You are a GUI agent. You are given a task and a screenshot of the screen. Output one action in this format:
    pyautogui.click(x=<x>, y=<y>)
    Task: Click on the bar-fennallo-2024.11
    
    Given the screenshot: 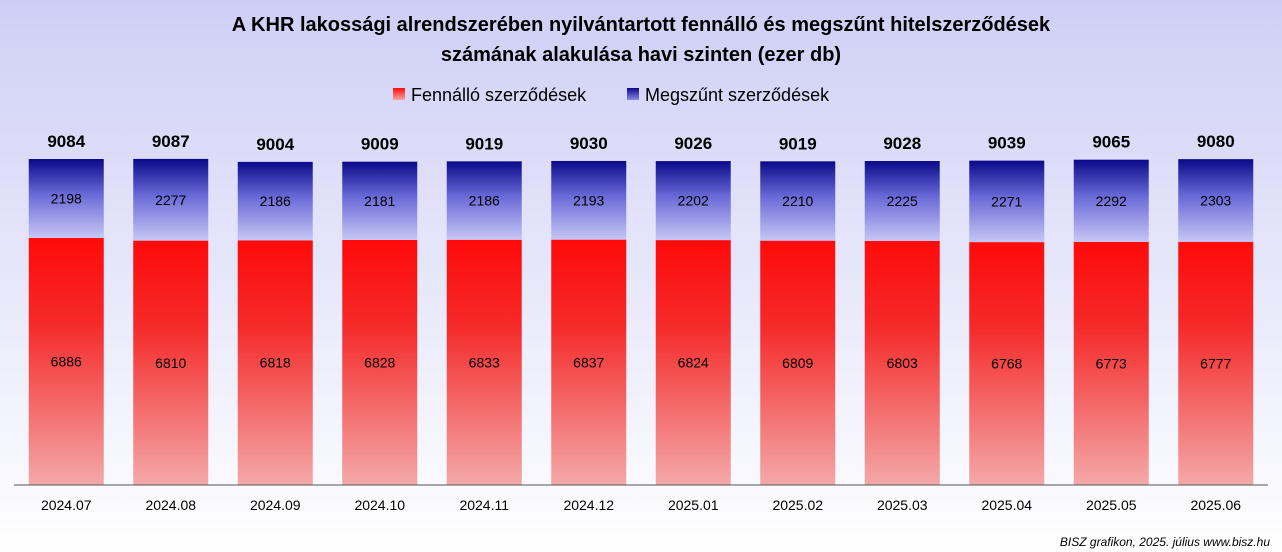 What is the action you would take?
    pyautogui.click(x=484, y=362)
    